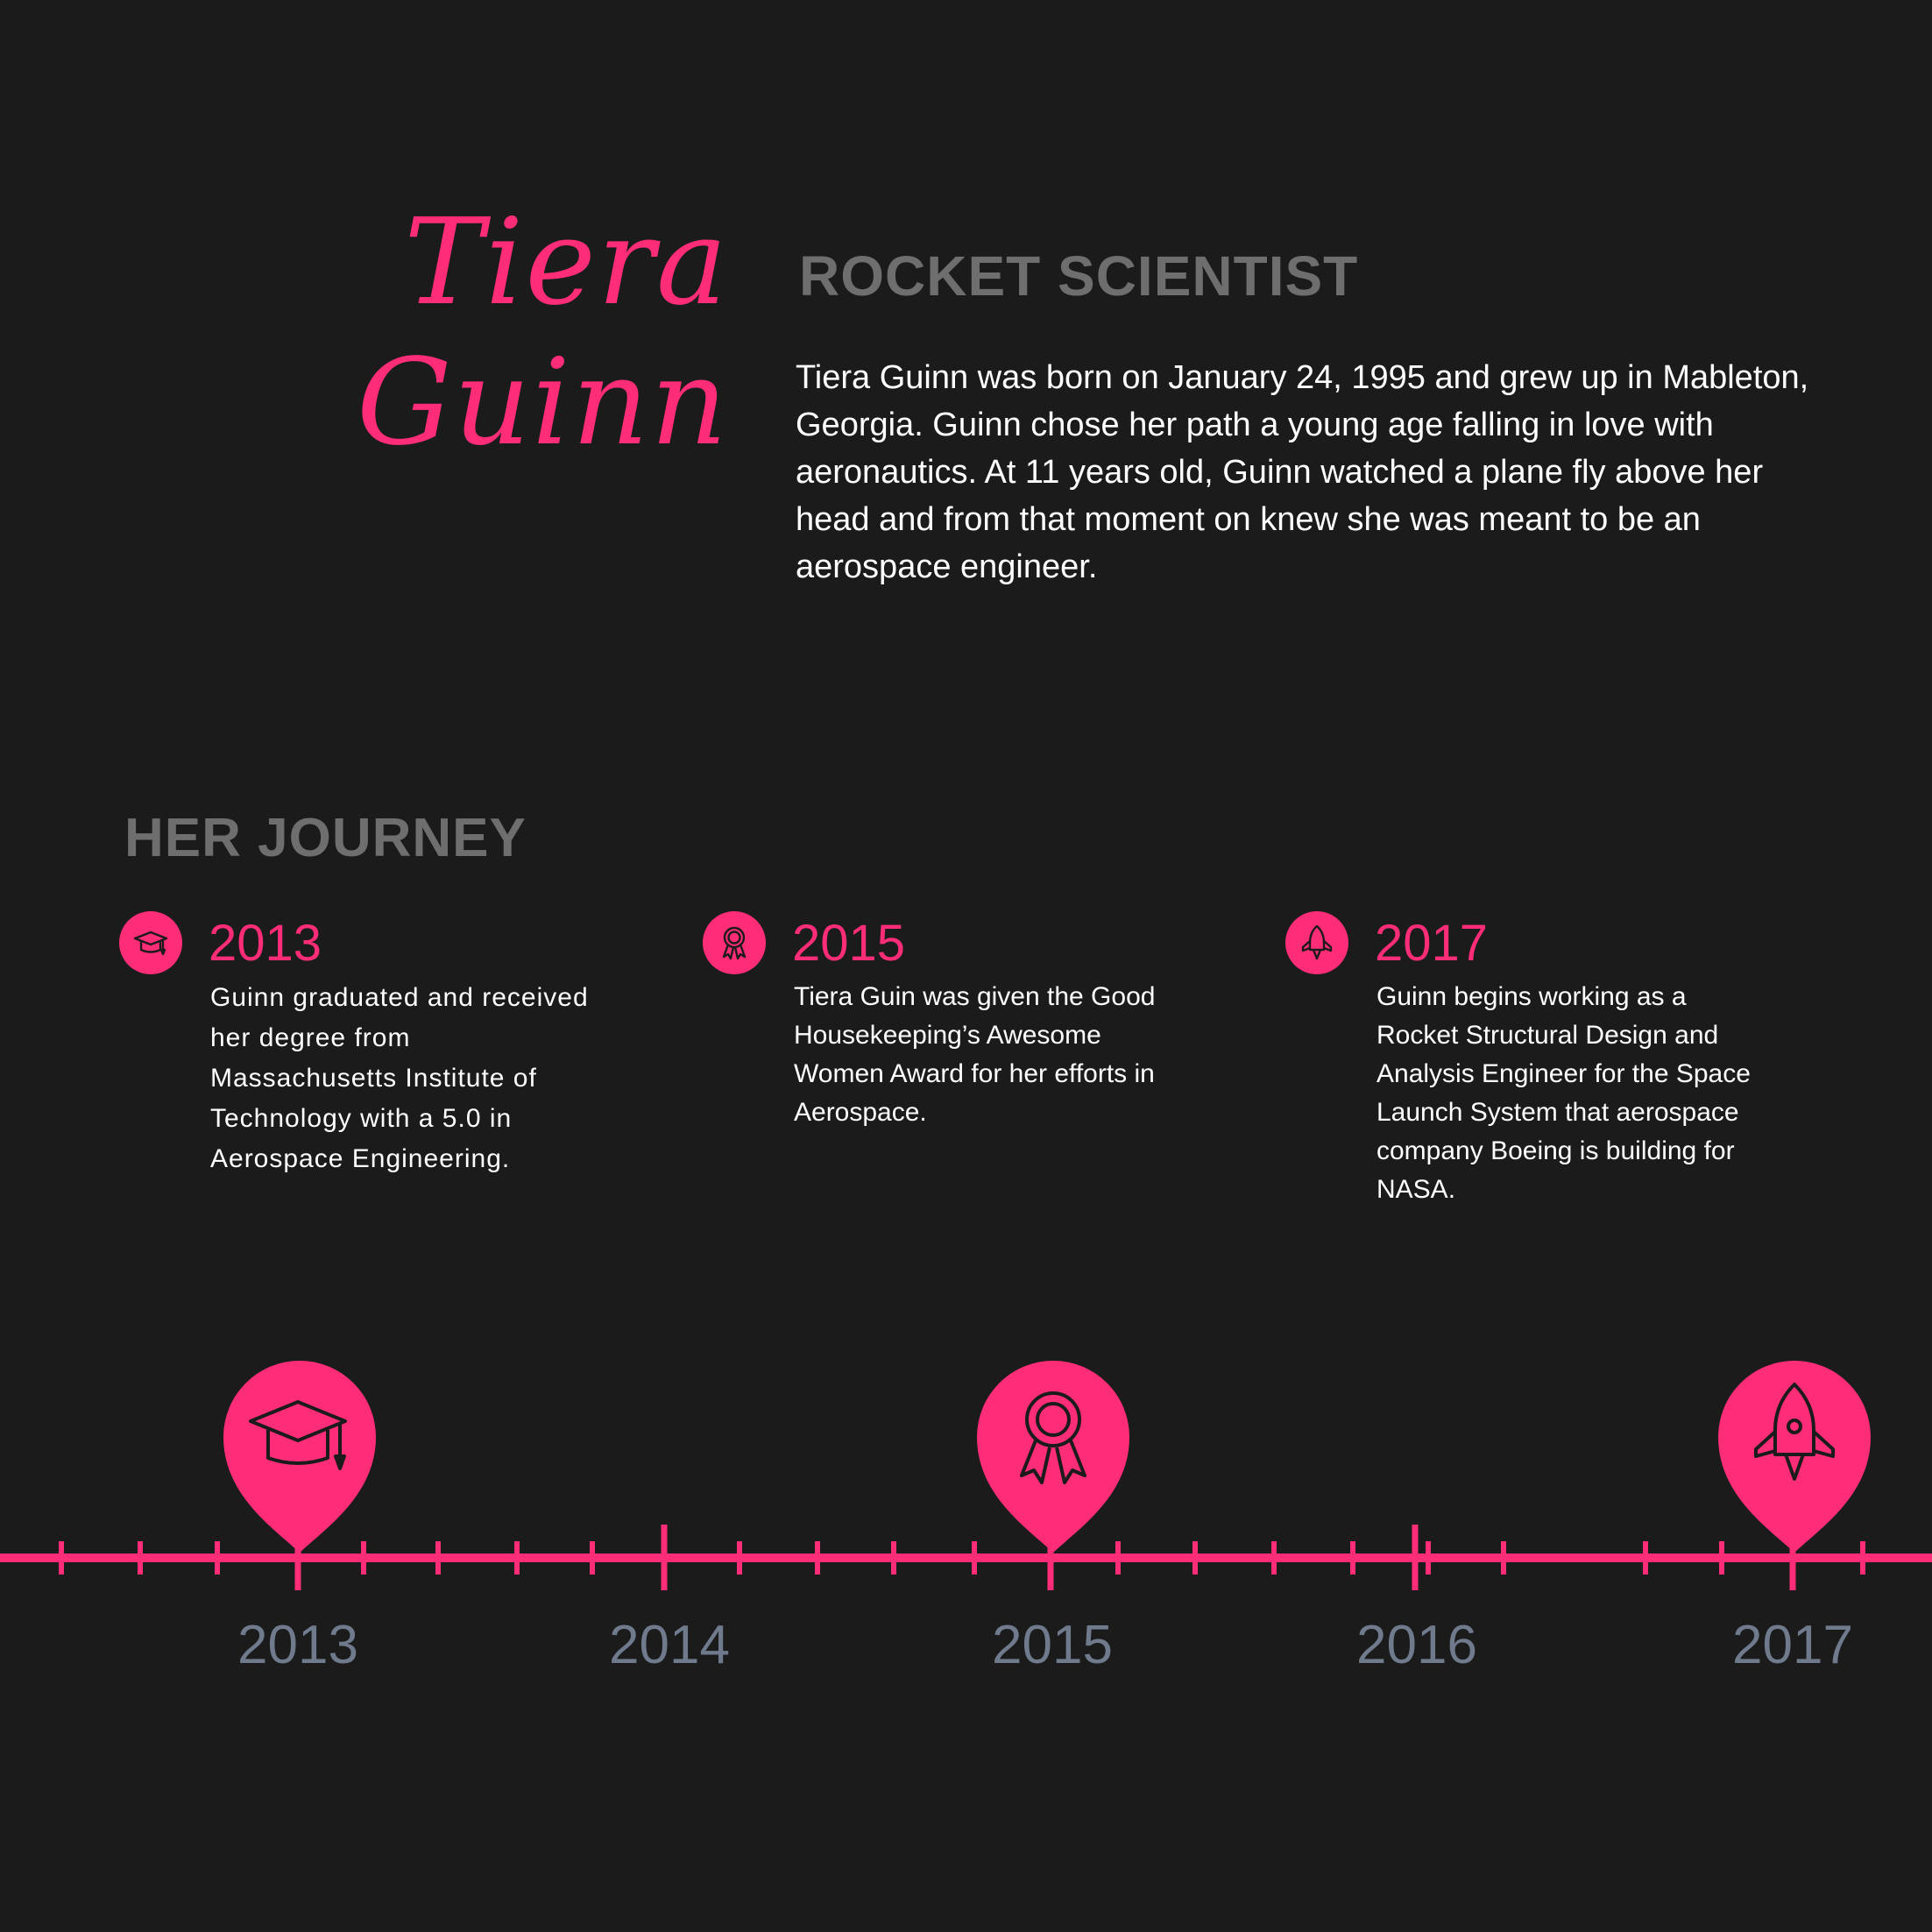 This screenshot has height=1932, width=1932. Describe the element at coordinates (265, 943) in the screenshot. I see `event-year: 2013` at that location.